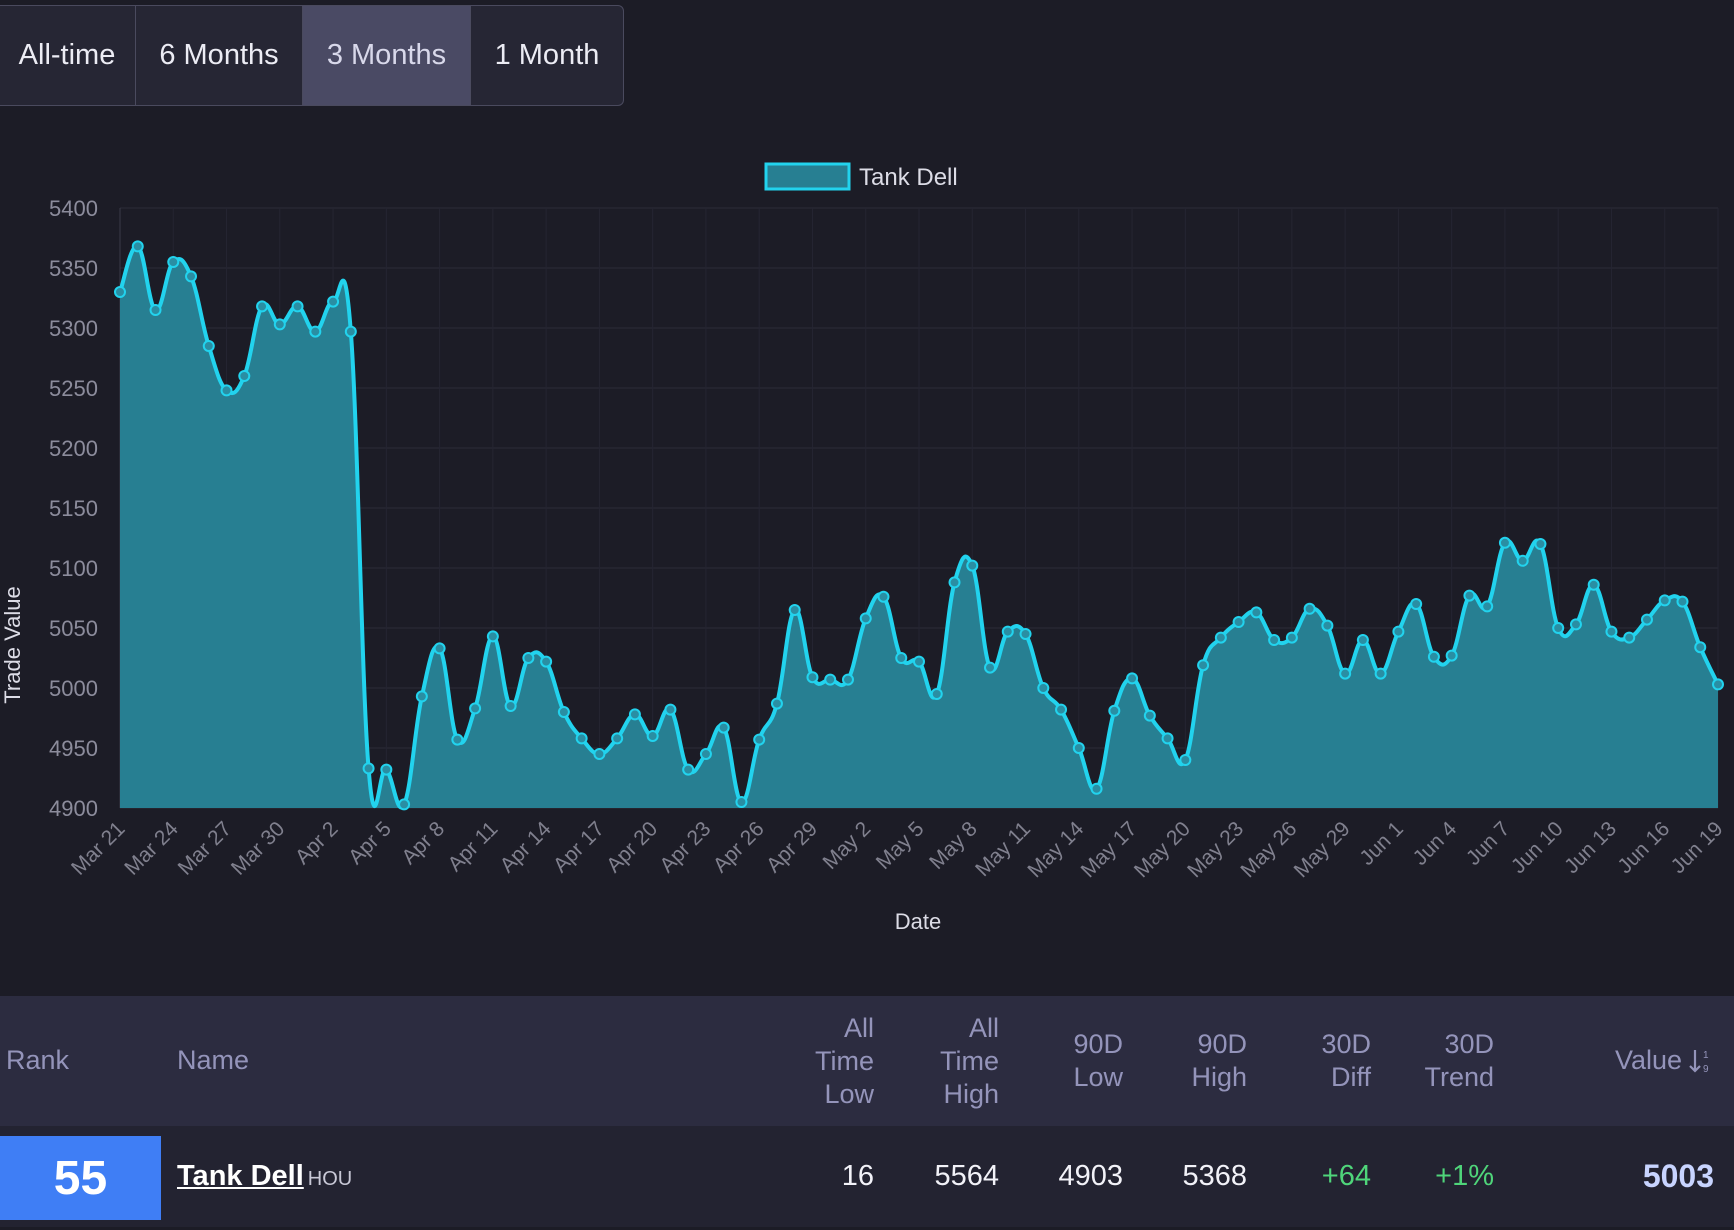 Image resolution: width=1734 pixels, height=1230 pixels. I want to click on header-30d-diff: 30D Diff, so click(1346, 1060).